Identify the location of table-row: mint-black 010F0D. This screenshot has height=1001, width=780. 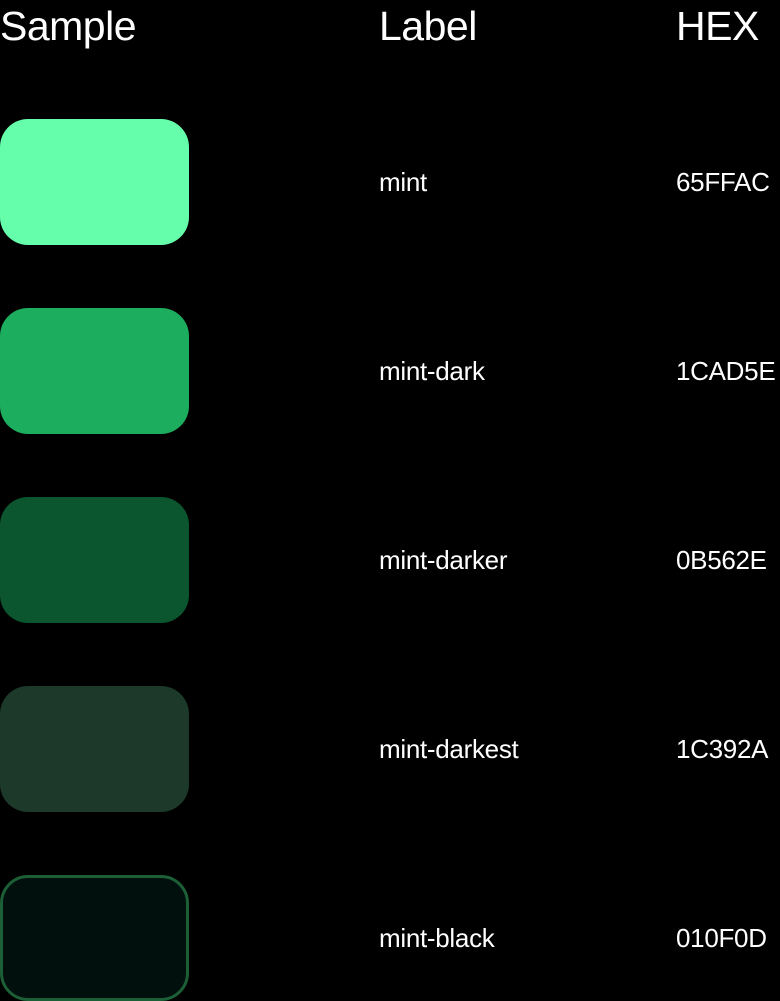
(390, 938).